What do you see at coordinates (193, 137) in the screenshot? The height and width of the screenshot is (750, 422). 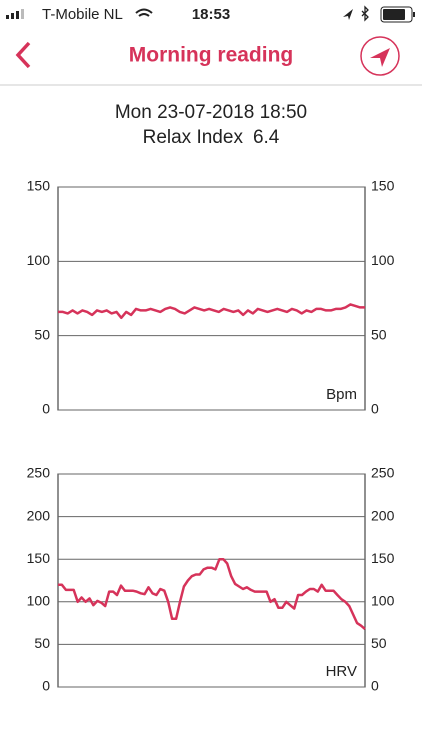 I see `relax-label: Relax Index` at bounding box center [193, 137].